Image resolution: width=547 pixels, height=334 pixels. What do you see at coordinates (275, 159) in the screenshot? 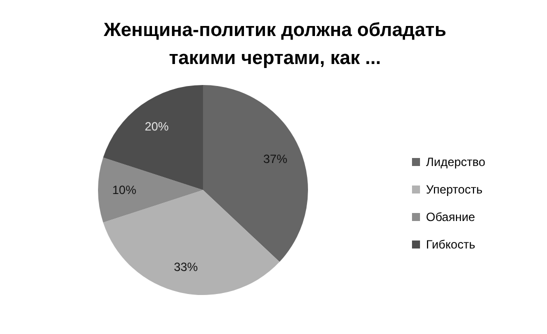
I see `data-label: 37%` at bounding box center [275, 159].